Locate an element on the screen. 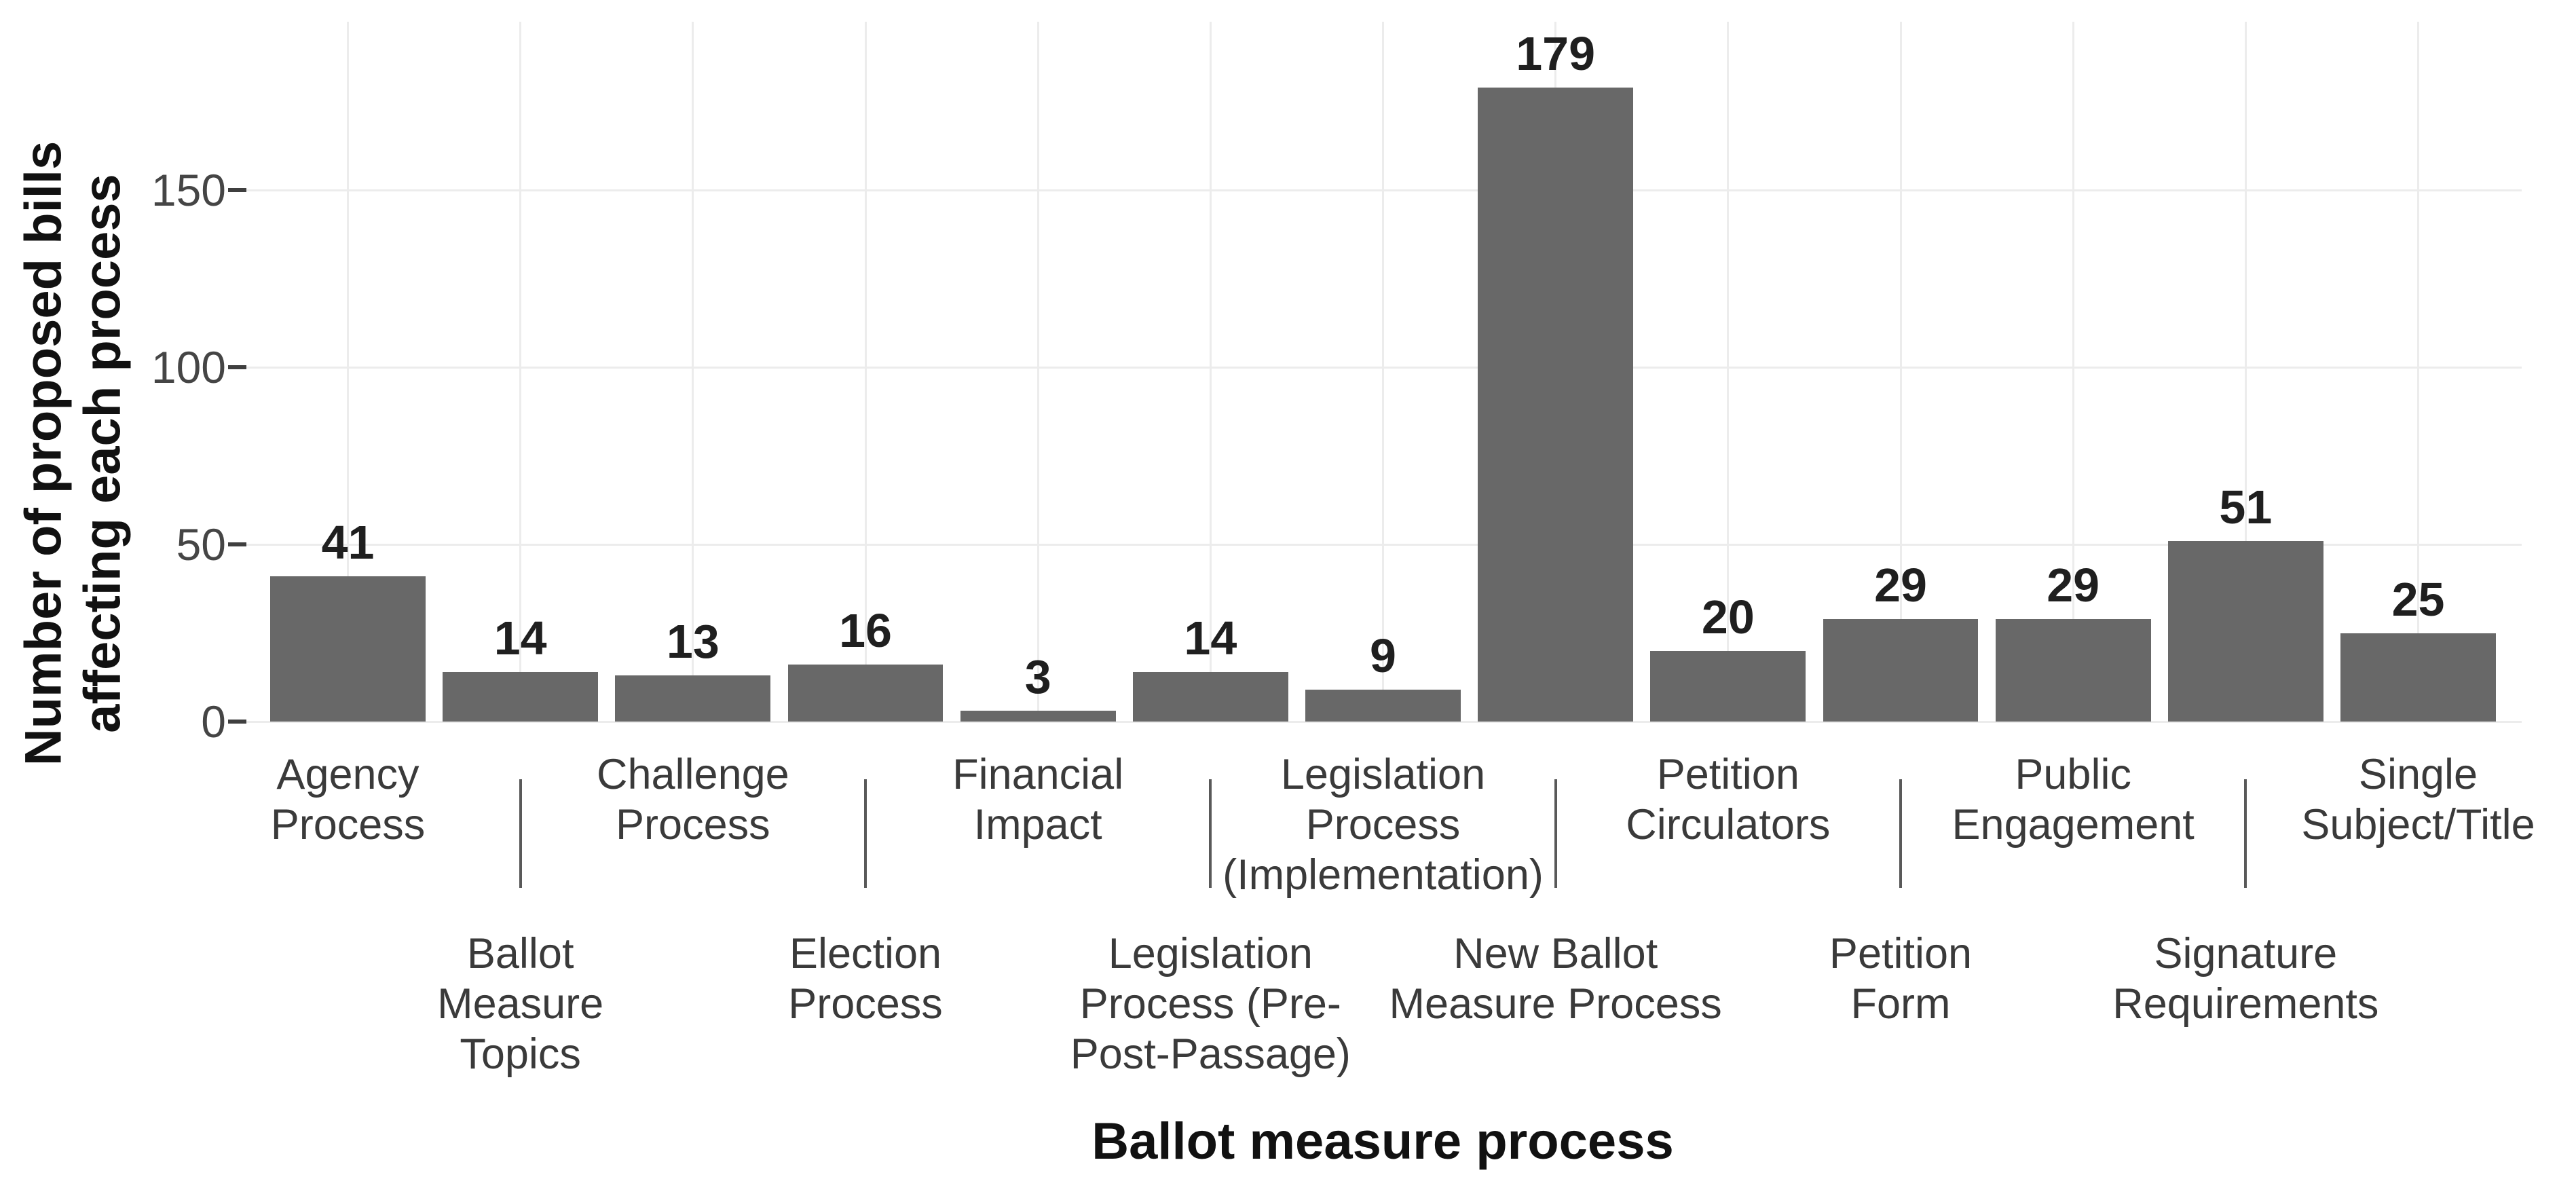  x-category-label-line: Post-Passage) is located at coordinates (1210, 1054).